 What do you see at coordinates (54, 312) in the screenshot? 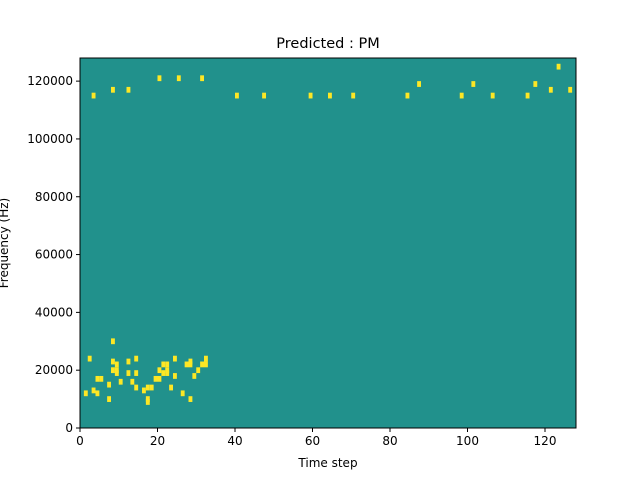
I see `y-tick-label: 40000` at bounding box center [54, 312].